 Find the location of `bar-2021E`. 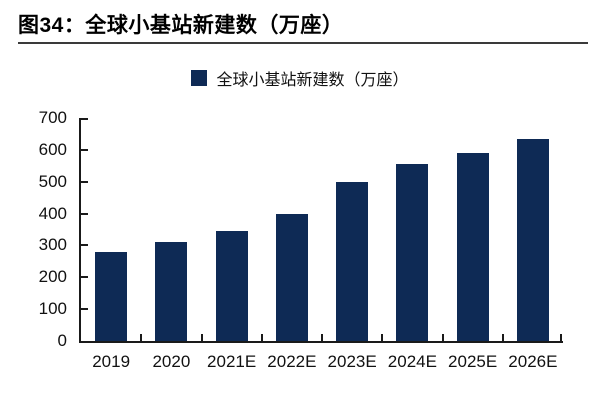

bar-2021E is located at coordinates (231, 286).